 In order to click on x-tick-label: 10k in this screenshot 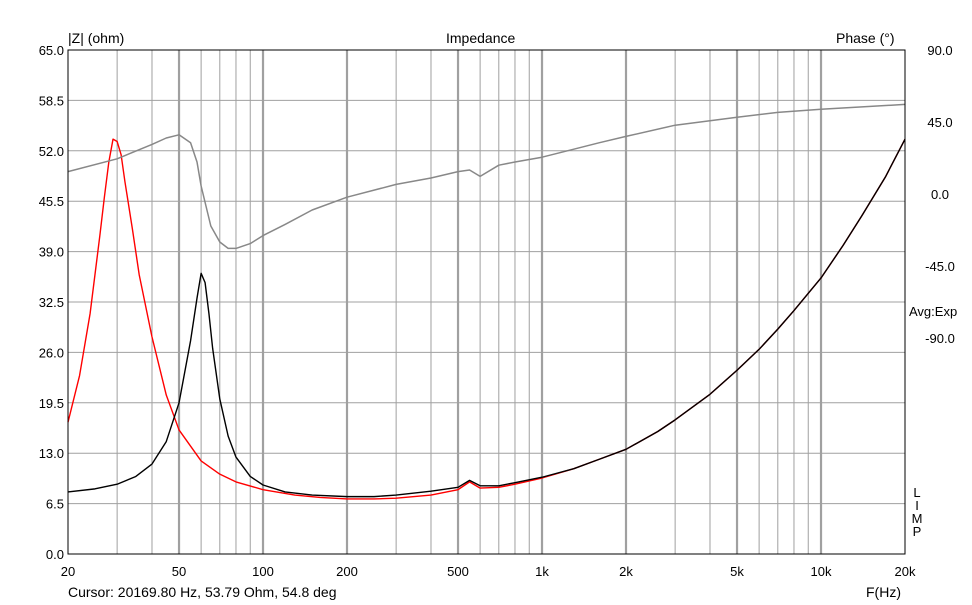, I will do `click(821, 571)`.